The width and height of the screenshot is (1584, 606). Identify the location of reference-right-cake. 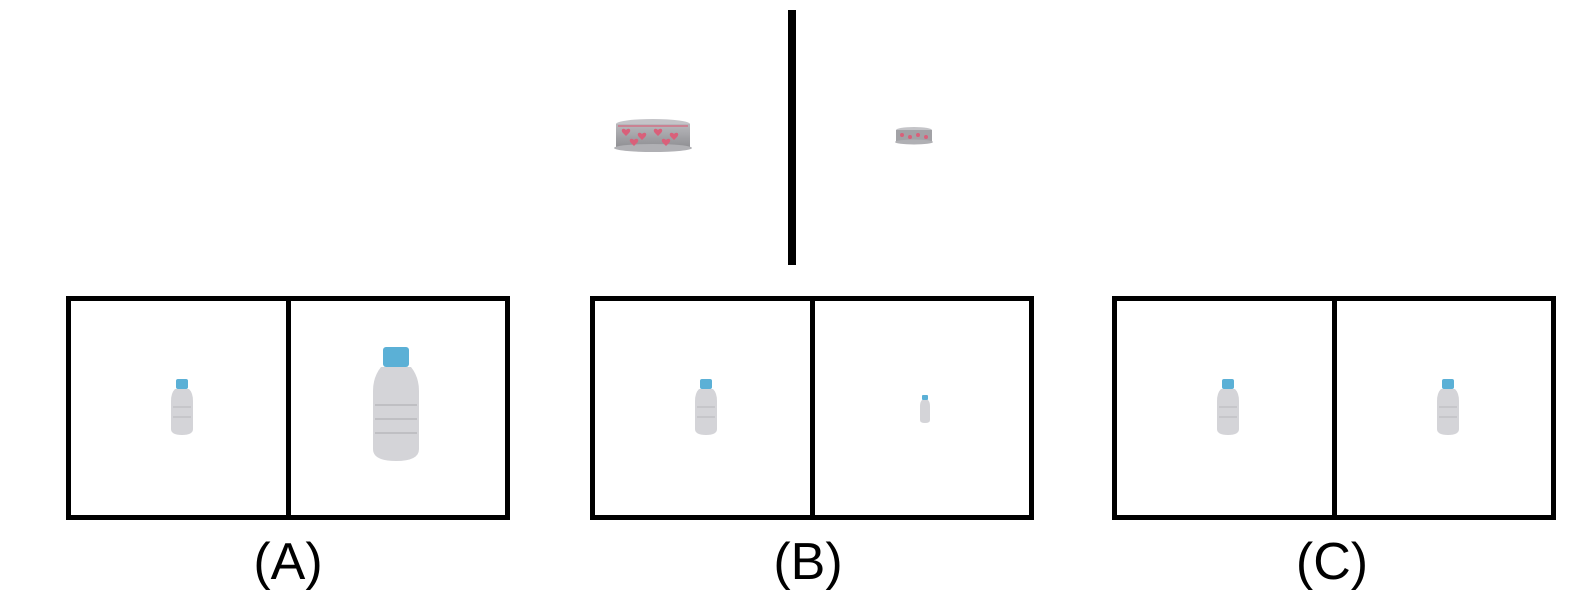
(914, 136).